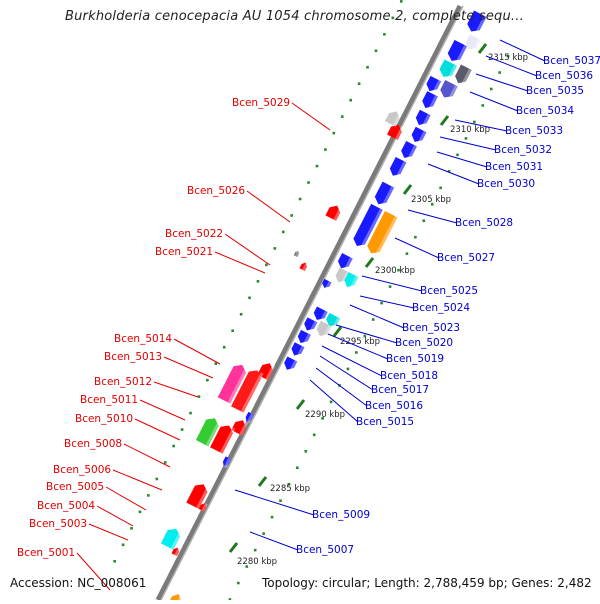 The width and height of the screenshot is (600, 604). I want to click on gene-label-right: Bcen_5018, so click(409, 376).